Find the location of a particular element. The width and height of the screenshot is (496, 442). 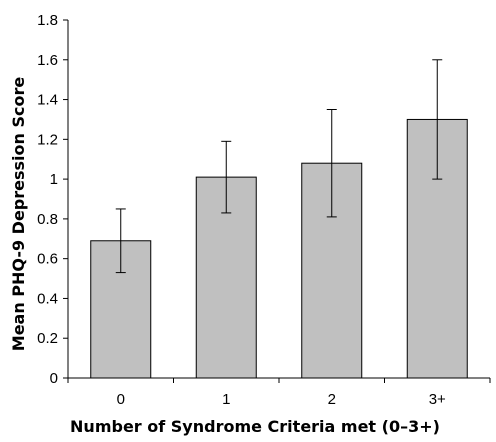

y-tick-label: 0.2 is located at coordinates (47, 338).